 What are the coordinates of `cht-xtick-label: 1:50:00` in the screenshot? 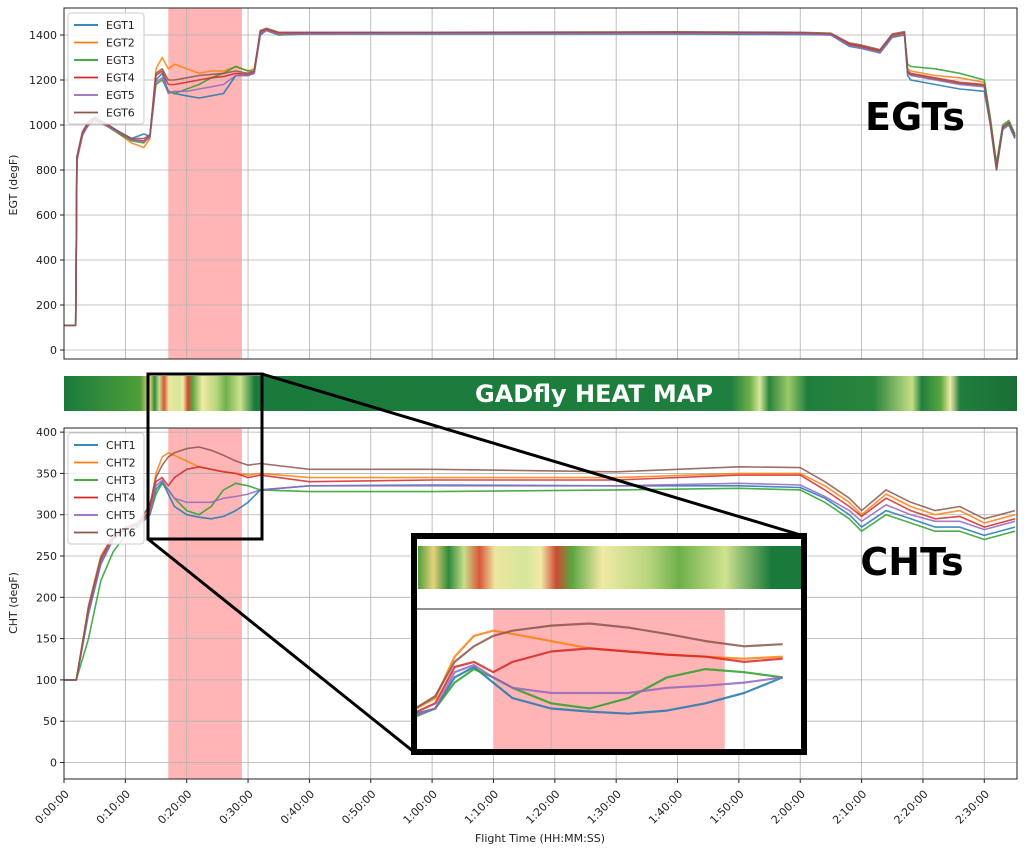 It's located at (726, 807).